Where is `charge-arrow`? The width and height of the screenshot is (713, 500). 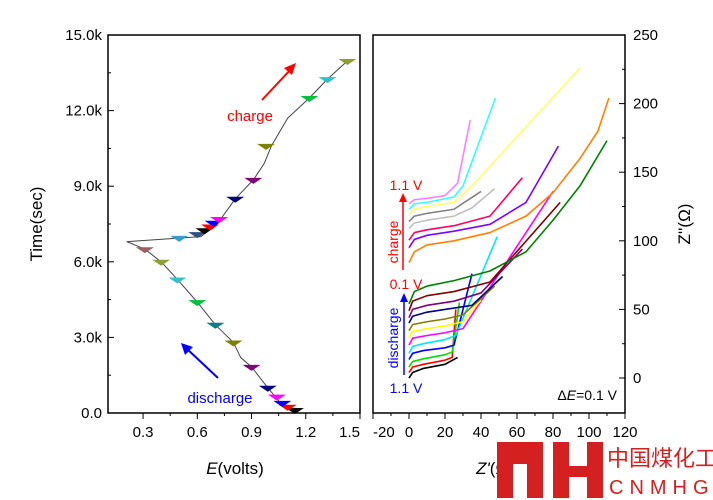 charge-arrow is located at coordinates (277, 84).